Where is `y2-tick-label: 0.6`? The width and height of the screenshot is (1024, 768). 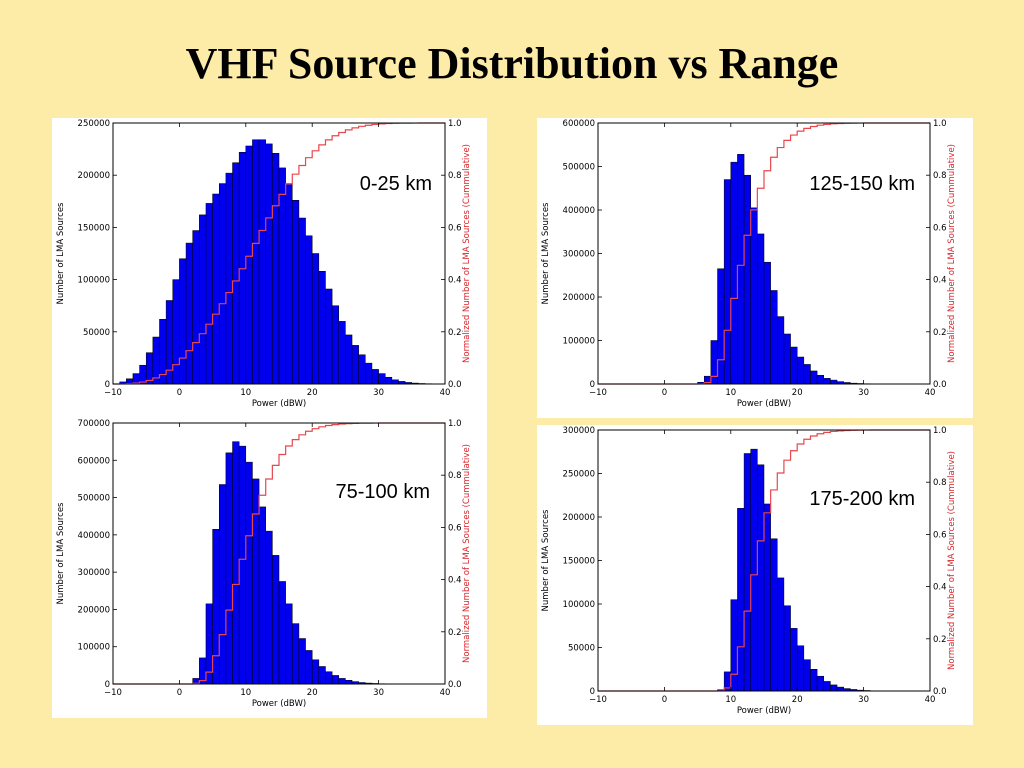
y2-tick-label: 0.6 is located at coordinates (455, 228).